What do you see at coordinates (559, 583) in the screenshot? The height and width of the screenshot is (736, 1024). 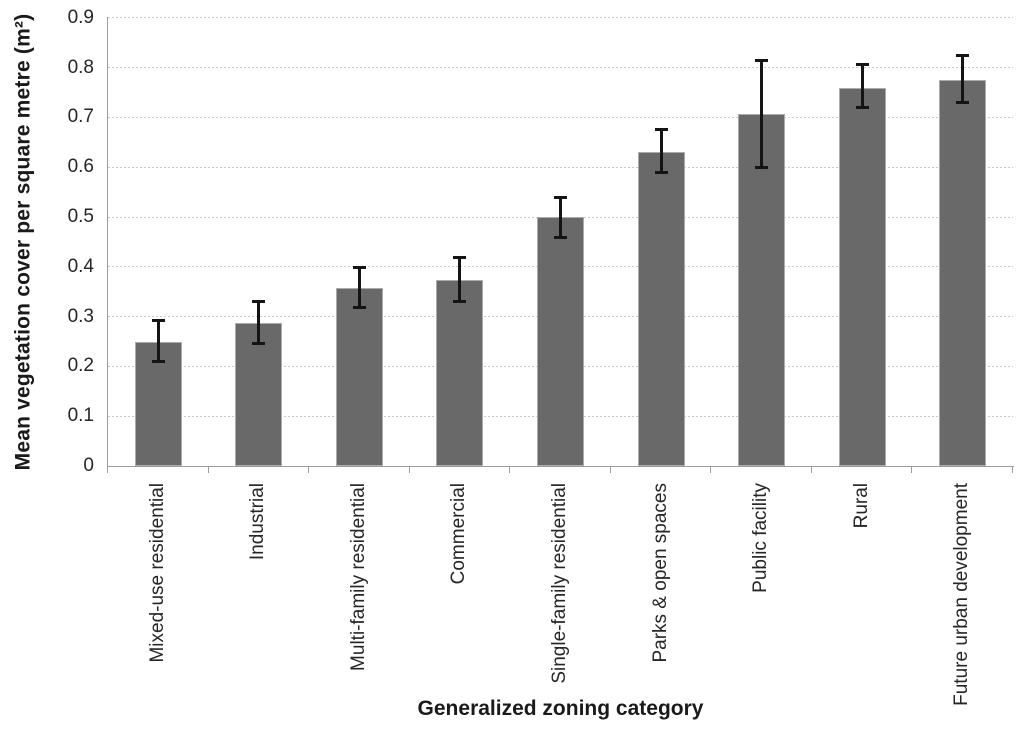 I see `x-tick-label-text: Single-family residential` at bounding box center [559, 583].